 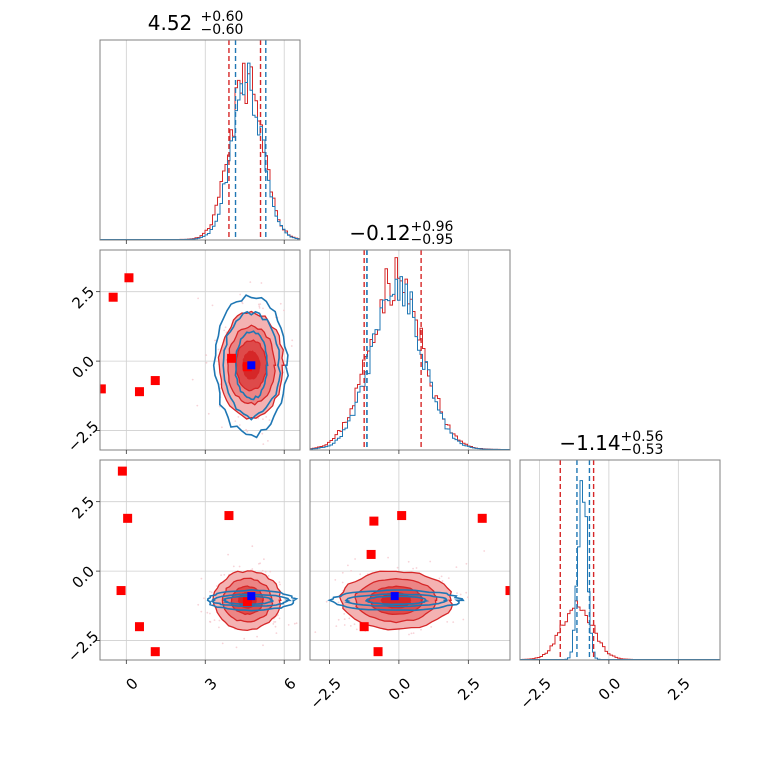 What do you see at coordinates (432, 227) in the screenshot?
I see `title-superscript: +0.96` at bounding box center [432, 227].